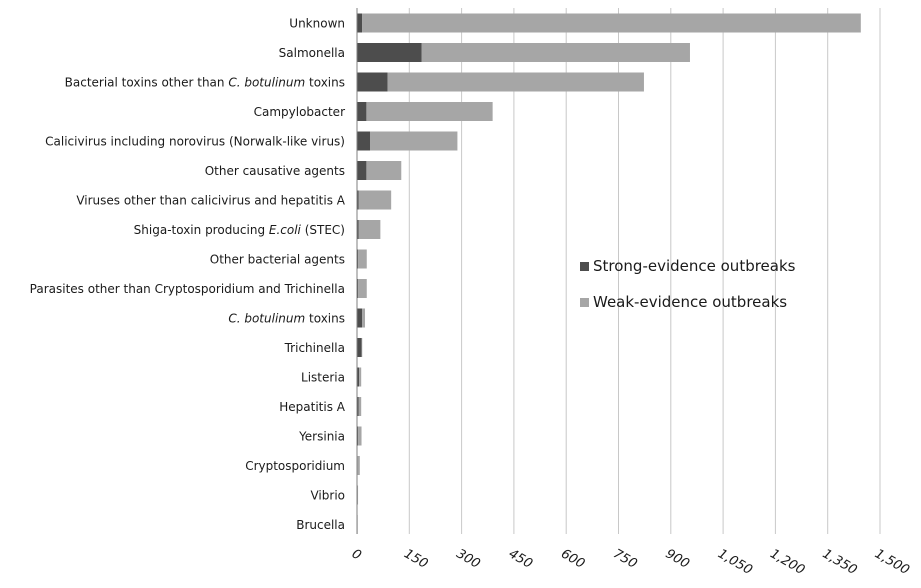 The image size is (921, 588). What do you see at coordinates (735, 562) in the screenshot?
I see `x-tick-label: 1,050` at bounding box center [735, 562].